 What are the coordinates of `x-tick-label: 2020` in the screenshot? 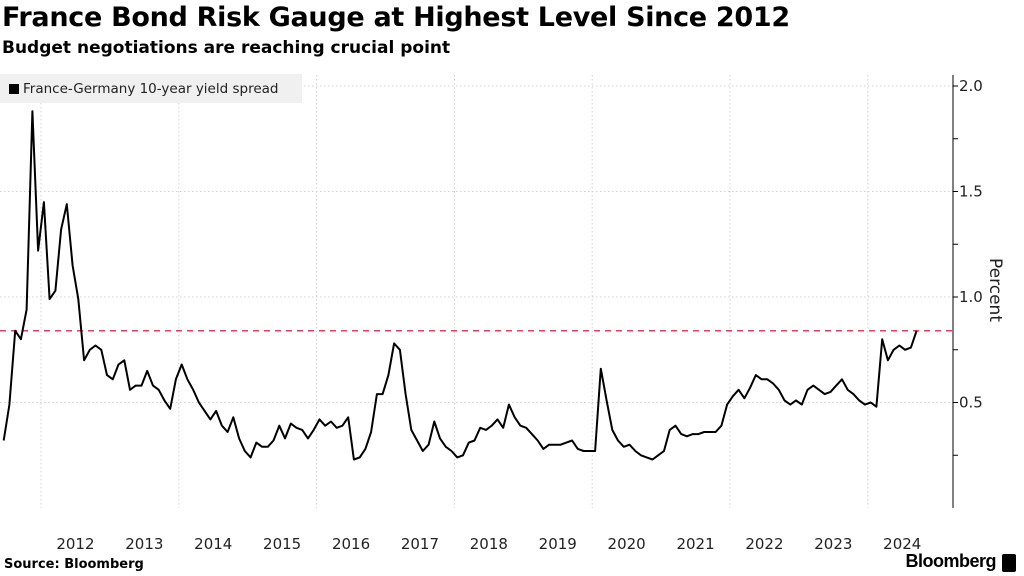 It's located at (627, 544).